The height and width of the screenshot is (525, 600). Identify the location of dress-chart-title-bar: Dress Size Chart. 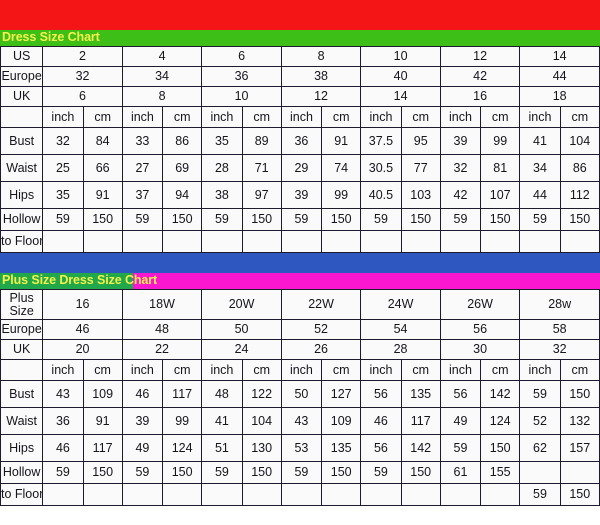
(300, 38).